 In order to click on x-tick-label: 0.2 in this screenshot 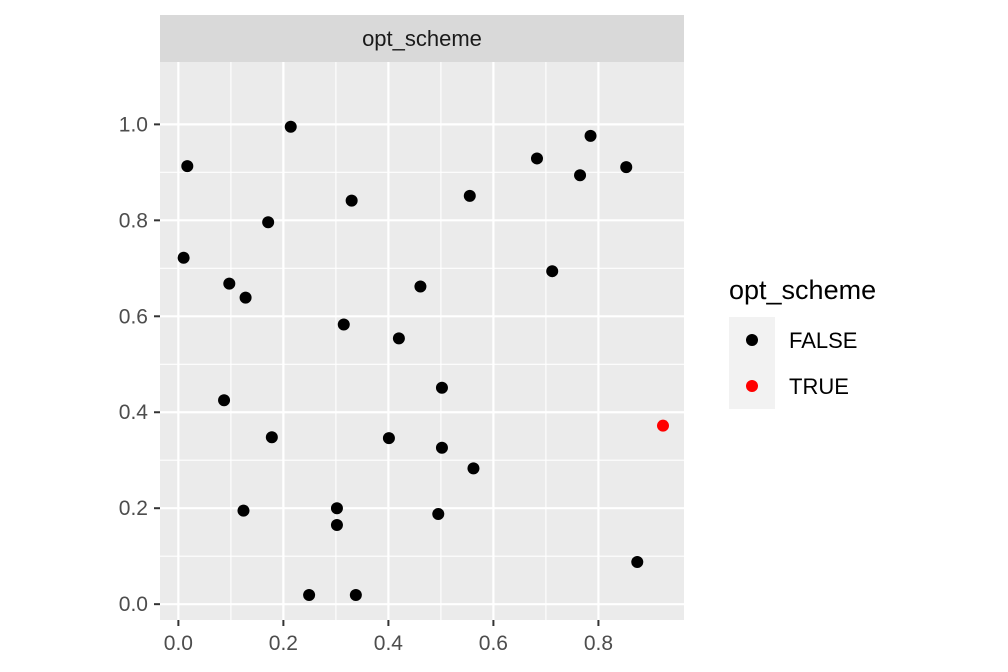, I will do `click(283, 643)`.